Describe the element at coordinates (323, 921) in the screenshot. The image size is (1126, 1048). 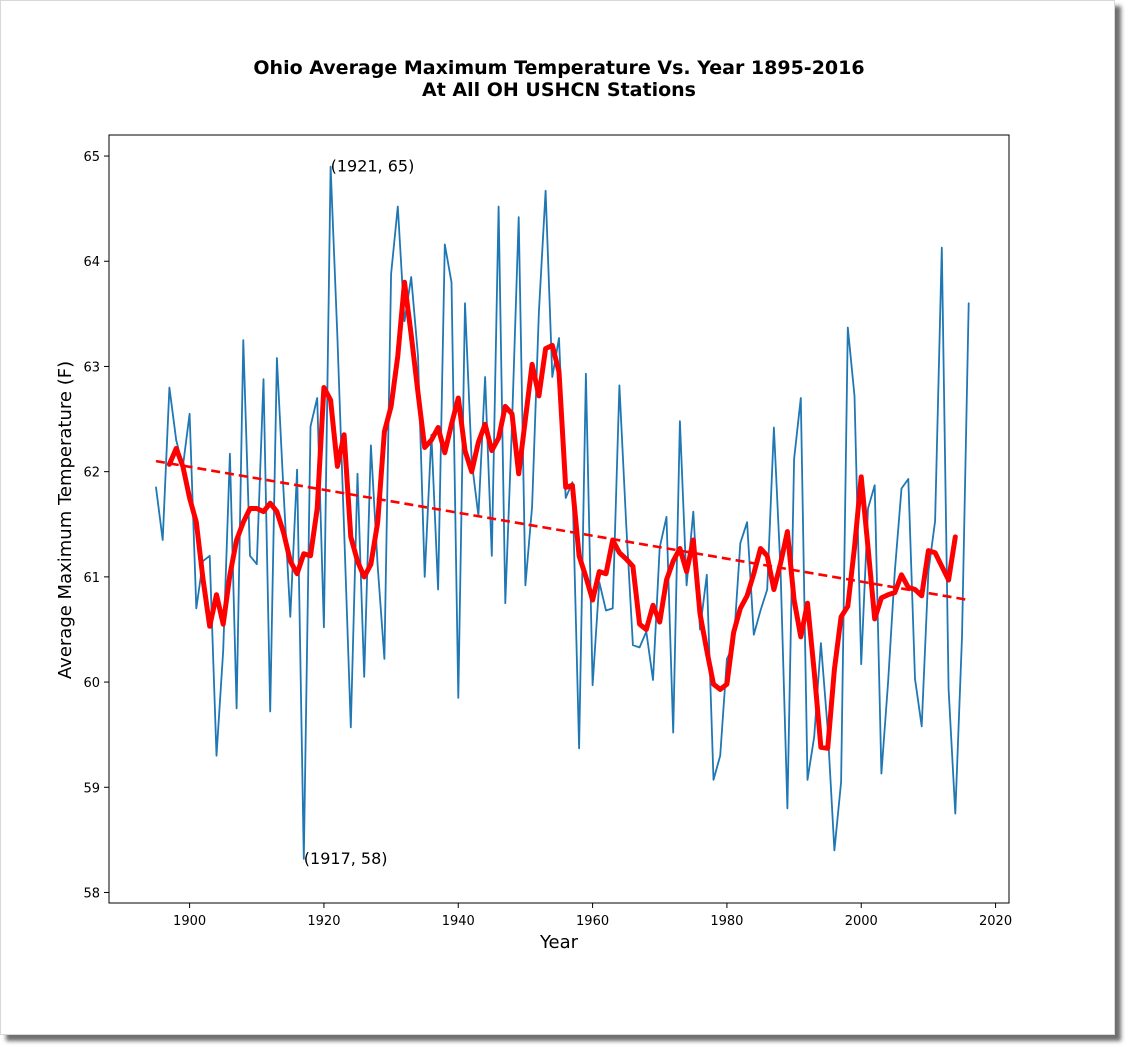
I see `x-tick-label: 1920` at that location.